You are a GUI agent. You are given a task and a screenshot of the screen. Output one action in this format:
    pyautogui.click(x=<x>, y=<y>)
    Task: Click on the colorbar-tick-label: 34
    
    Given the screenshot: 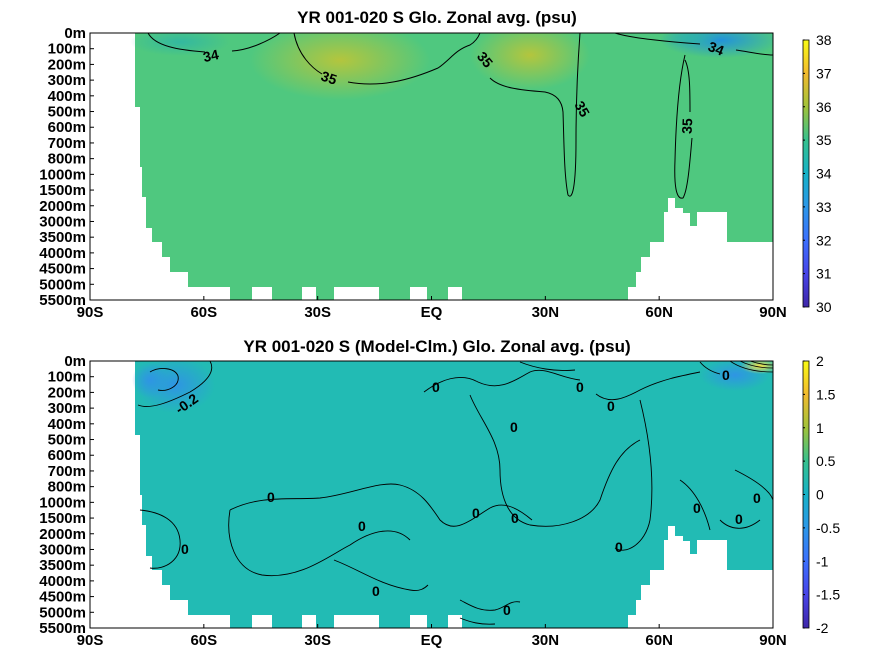 What is the action you would take?
    pyautogui.click(x=824, y=174)
    